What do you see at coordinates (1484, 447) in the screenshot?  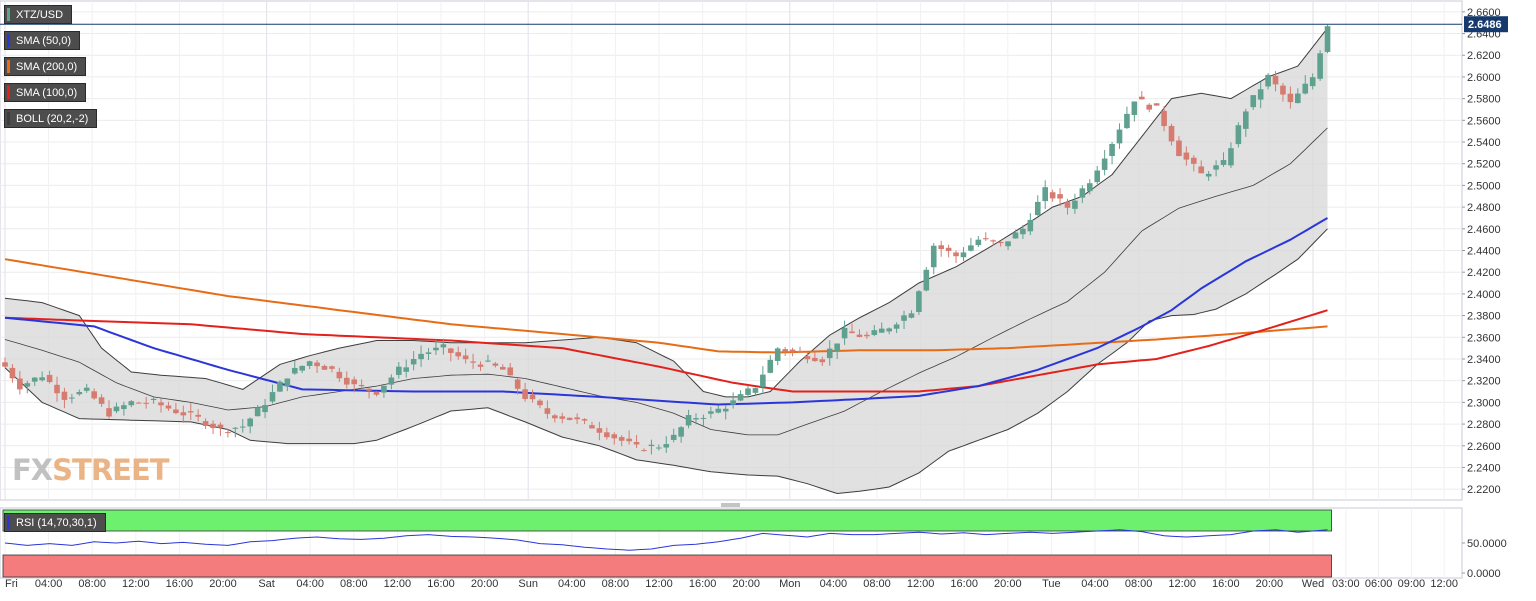 I see `y-tick-label: 2.2600` at bounding box center [1484, 447].